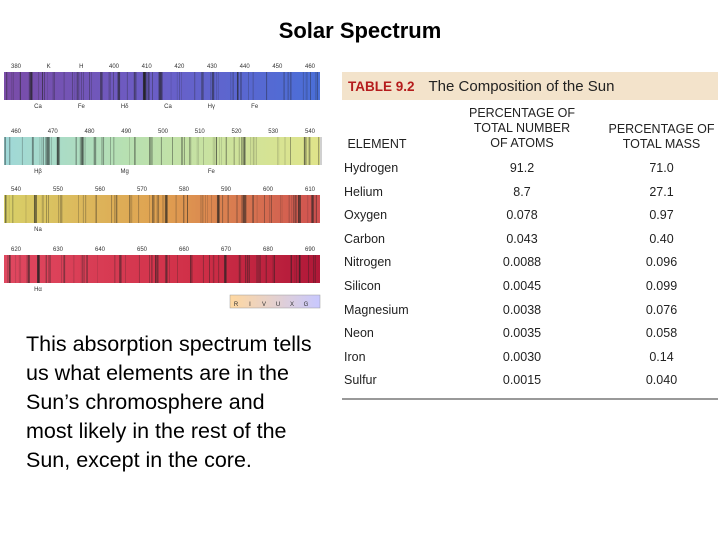  What do you see at coordinates (268, 190) in the screenshot?
I see `wavelength-label: 600` at bounding box center [268, 190].